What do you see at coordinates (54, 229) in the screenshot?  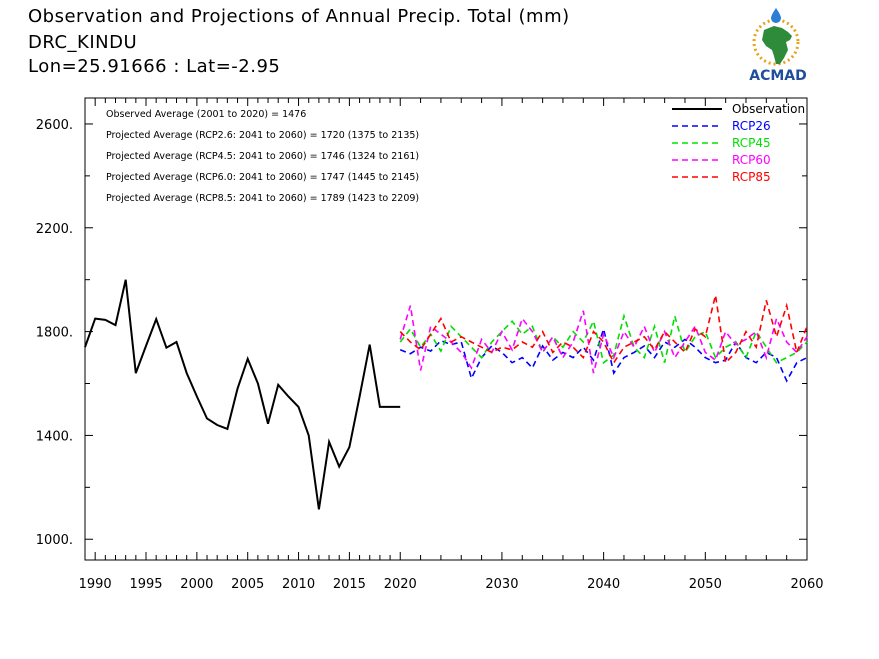 I see `y-tick-label: 2200.` at bounding box center [54, 229].